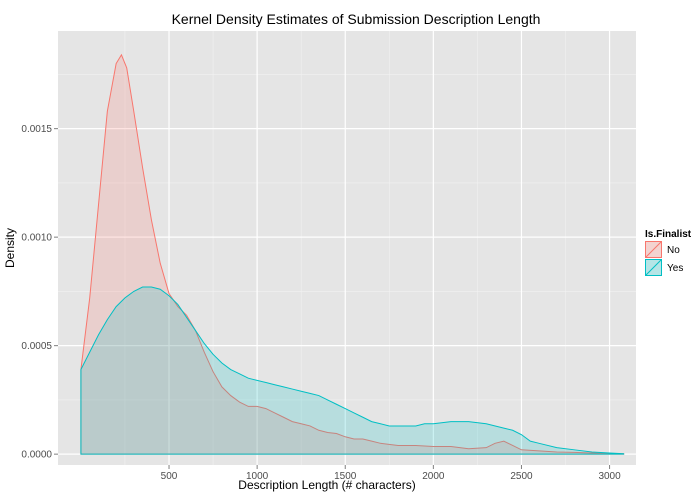  What do you see at coordinates (673, 250) in the screenshot?
I see `legend-label-no: No` at bounding box center [673, 250].